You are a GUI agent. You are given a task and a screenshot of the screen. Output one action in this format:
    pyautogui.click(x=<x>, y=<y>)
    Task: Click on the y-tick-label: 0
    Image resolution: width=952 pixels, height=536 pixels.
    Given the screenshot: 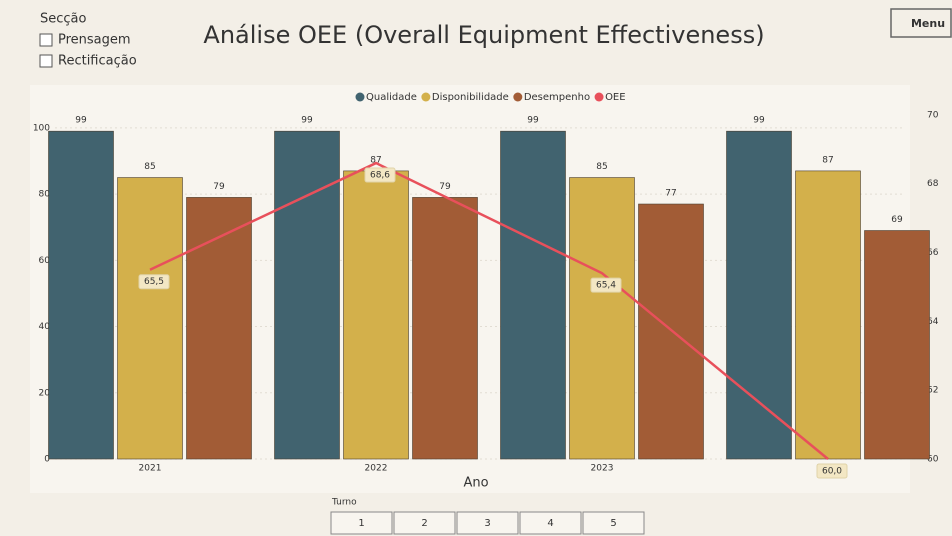 What is the action you would take?
    pyautogui.click(x=47, y=460)
    